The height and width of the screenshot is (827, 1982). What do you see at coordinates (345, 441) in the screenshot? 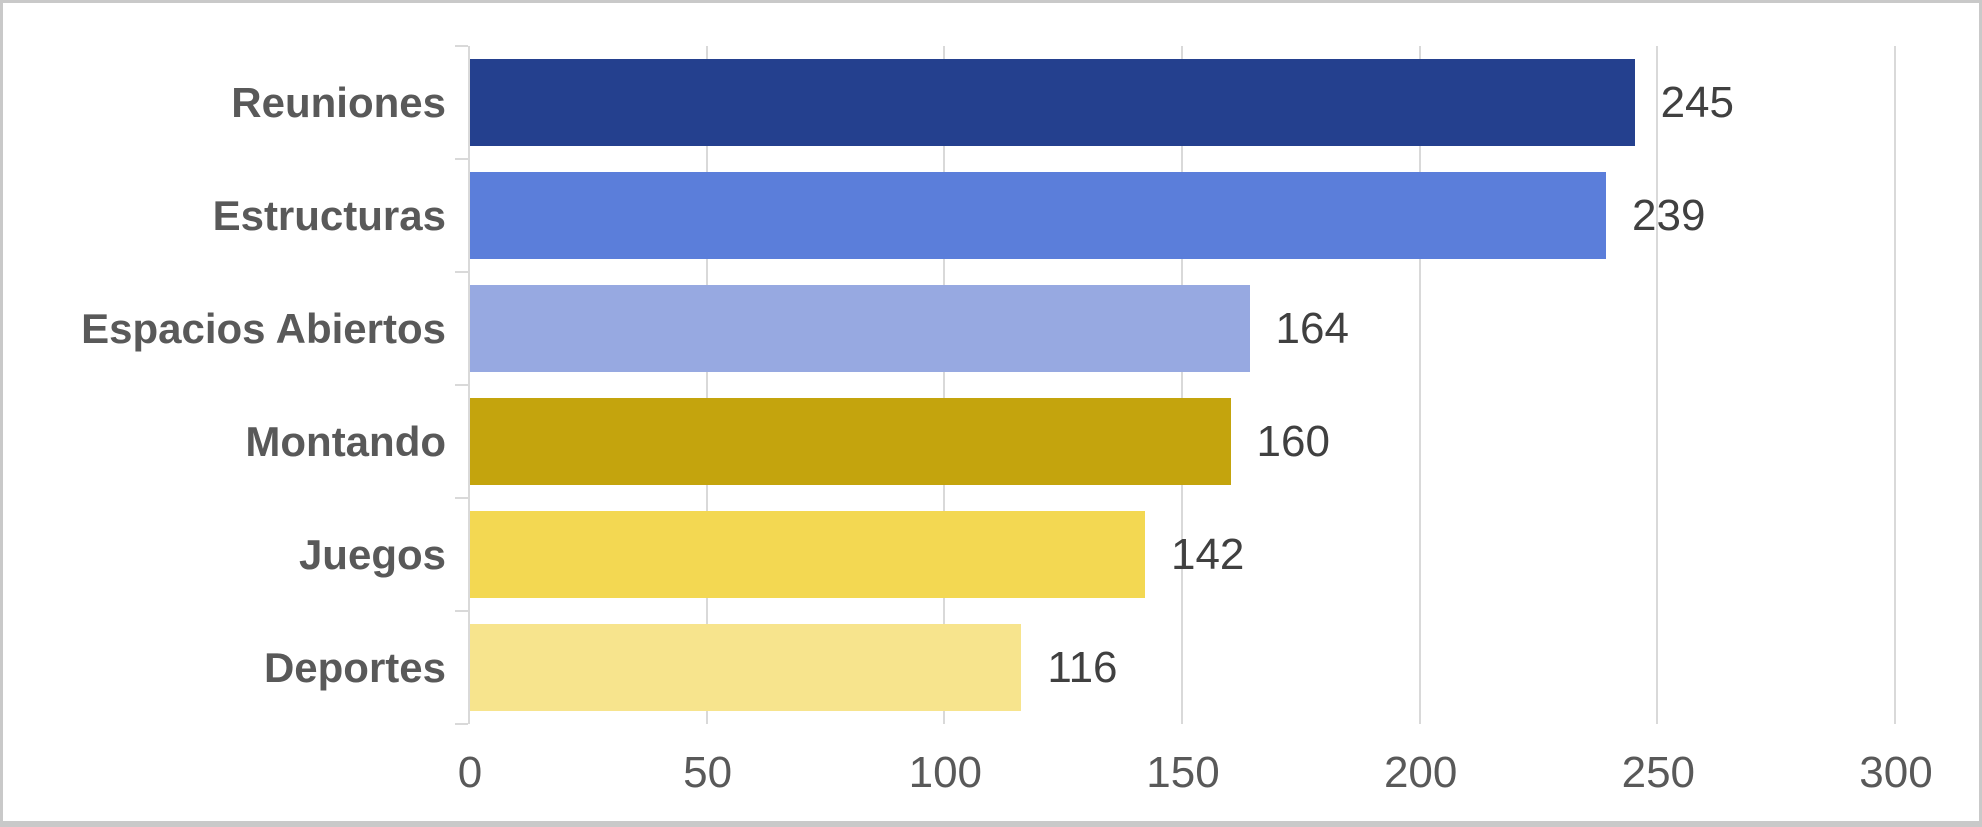
I see `category-label-montando: Montando` at bounding box center [345, 441].